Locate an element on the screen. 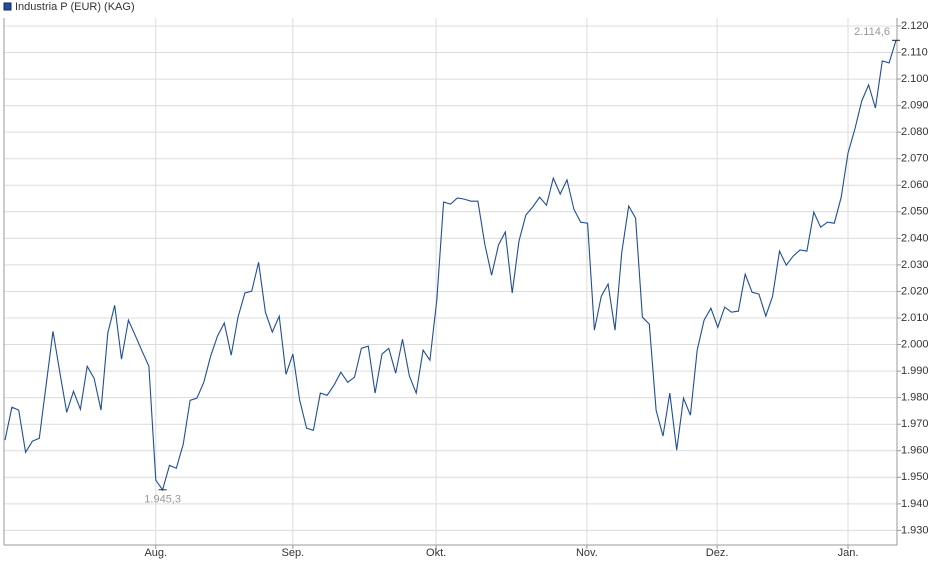 The image size is (940, 579). legend-label: Industria P (EUR) (KAG) is located at coordinates (75, 7).